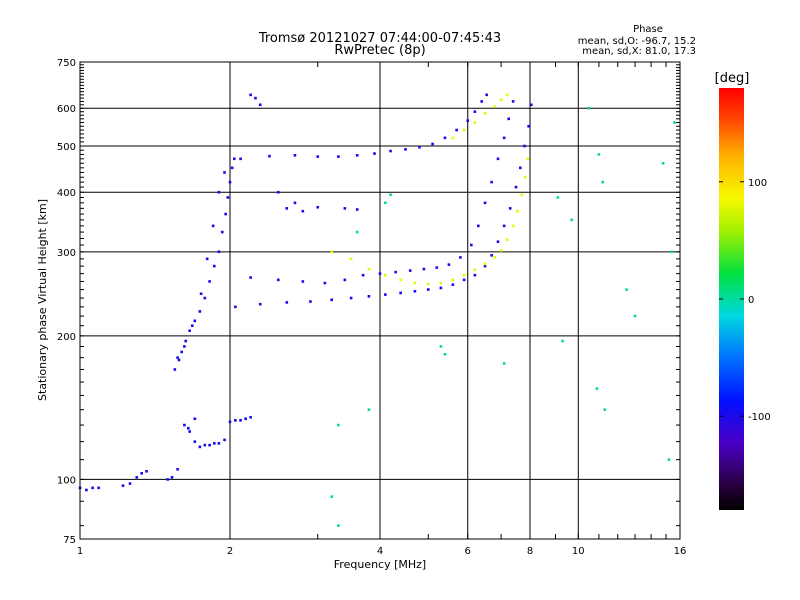 Image resolution: width=800 pixels, height=600 pixels. Describe the element at coordinates (731, 299) in the screenshot. I see `colorbar` at that location.